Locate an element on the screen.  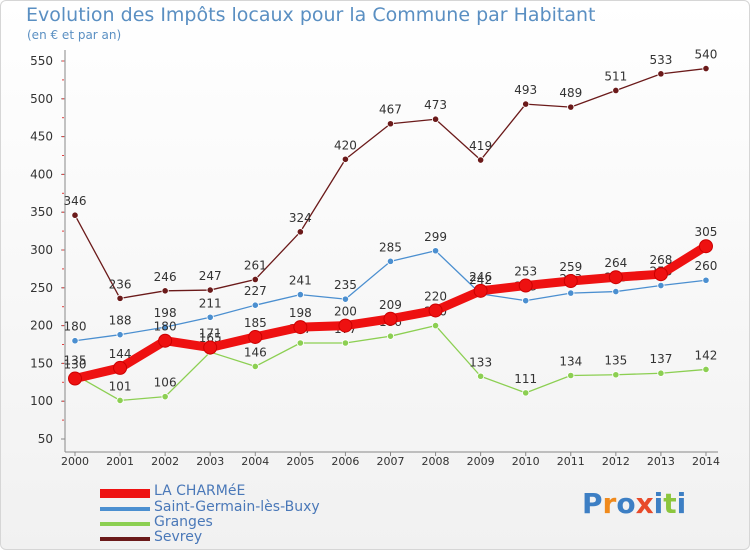
data-label: 299 is located at coordinates (435, 237).